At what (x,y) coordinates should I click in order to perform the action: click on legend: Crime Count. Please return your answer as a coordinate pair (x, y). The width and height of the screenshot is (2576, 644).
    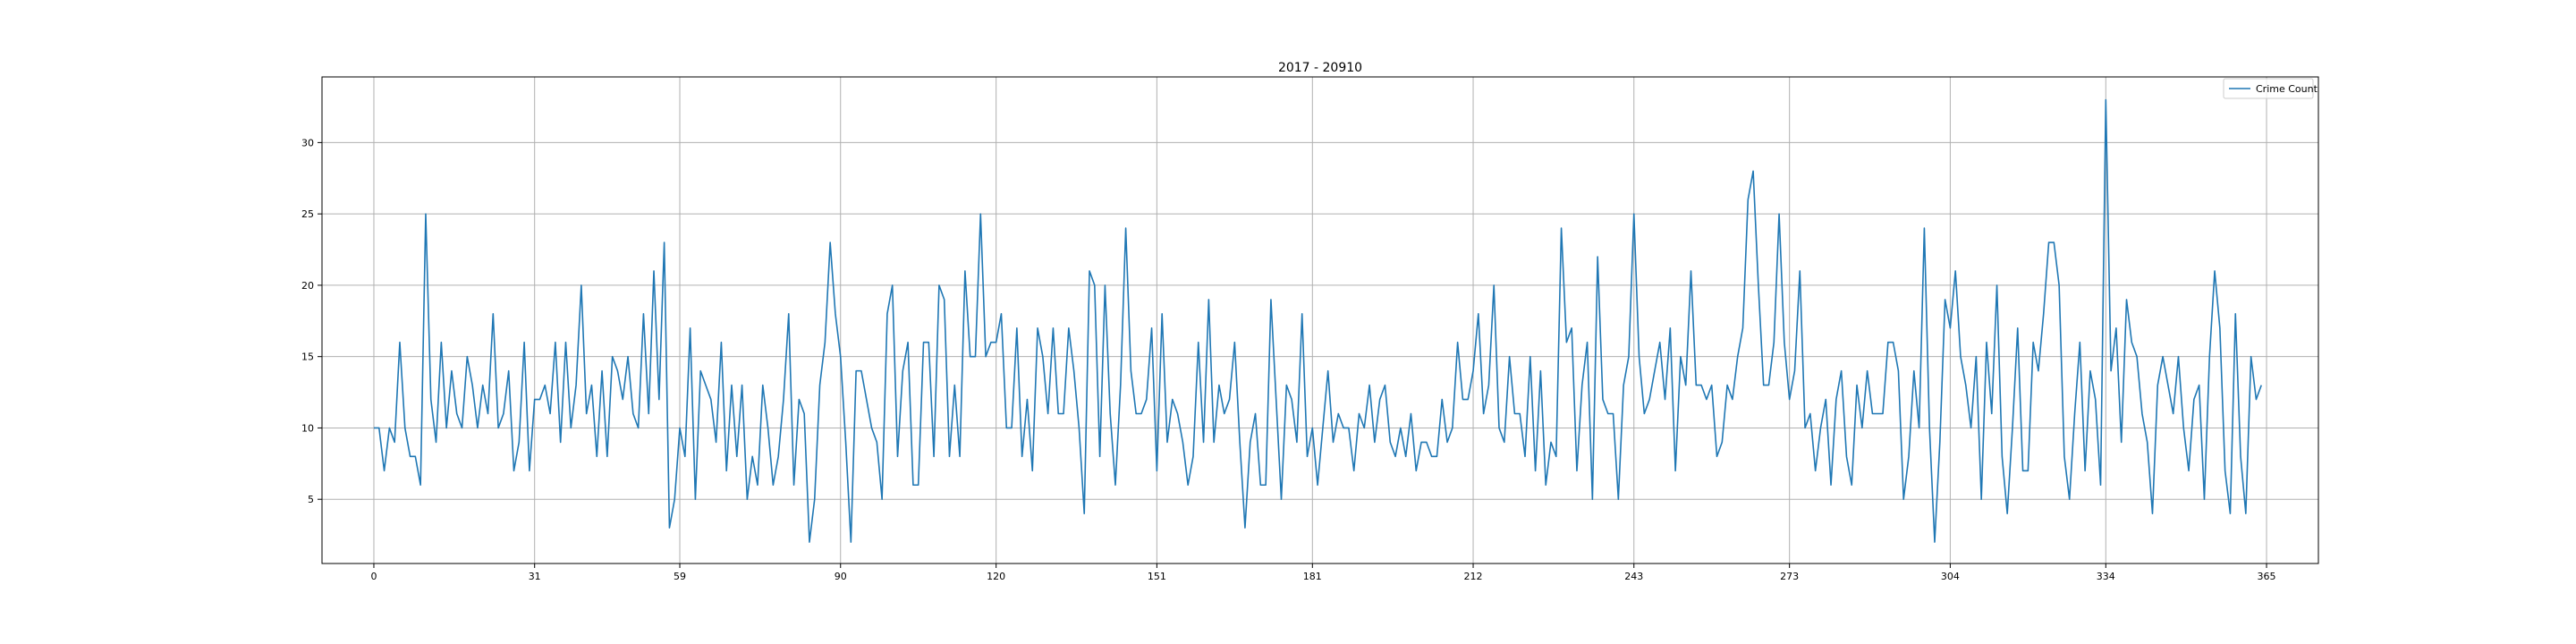
    Looking at the image, I should click on (2270, 88).